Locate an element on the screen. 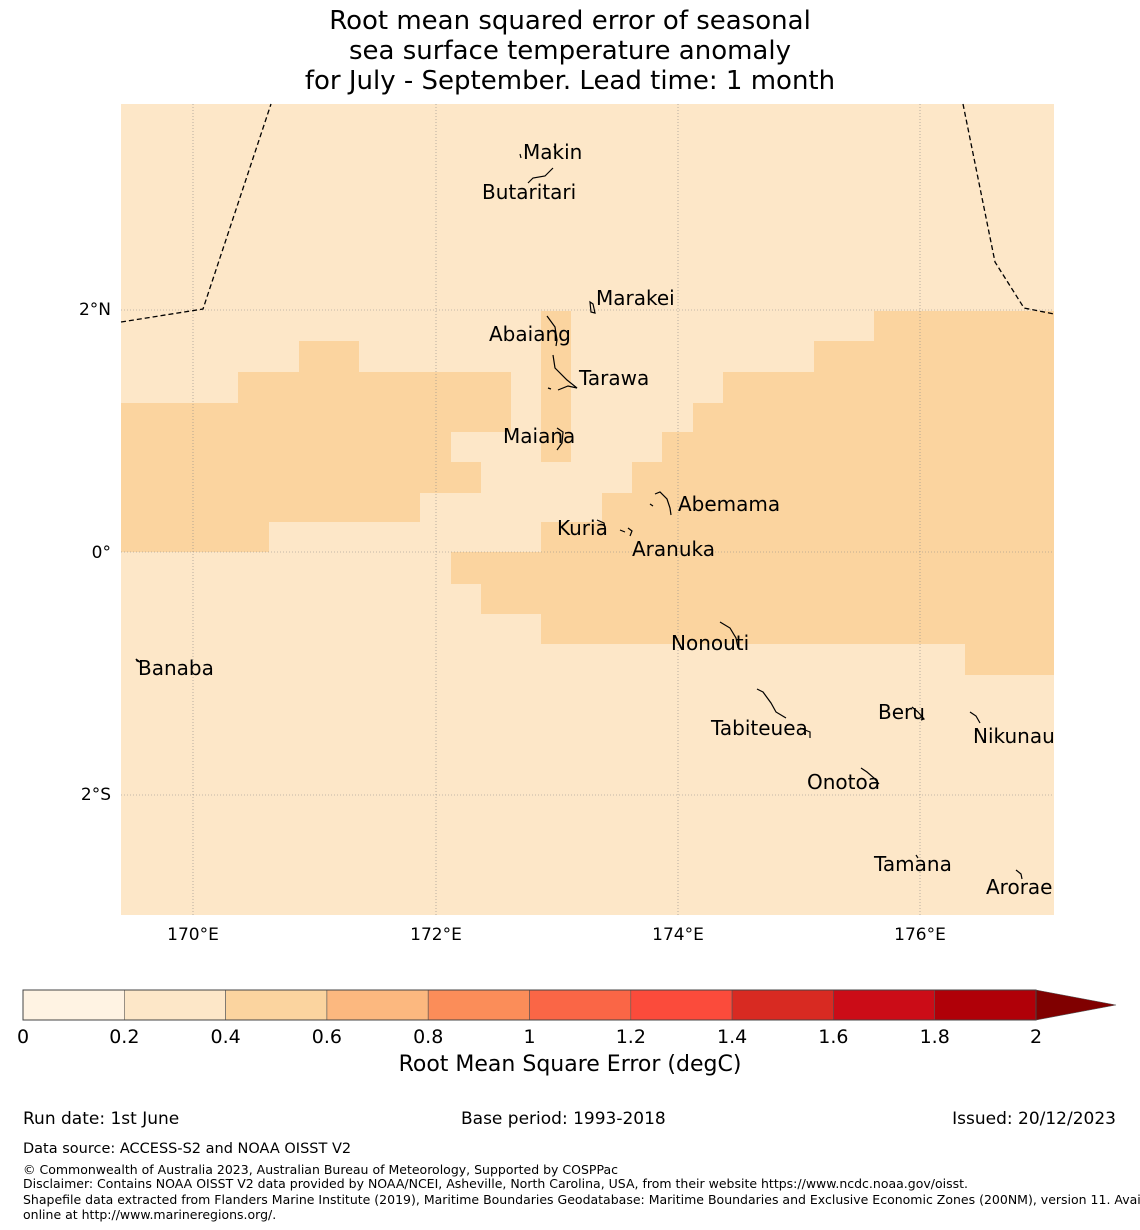 The image size is (1140, 1230). island-label-nonouti: Nonouti is located at coordinates (710, 643).